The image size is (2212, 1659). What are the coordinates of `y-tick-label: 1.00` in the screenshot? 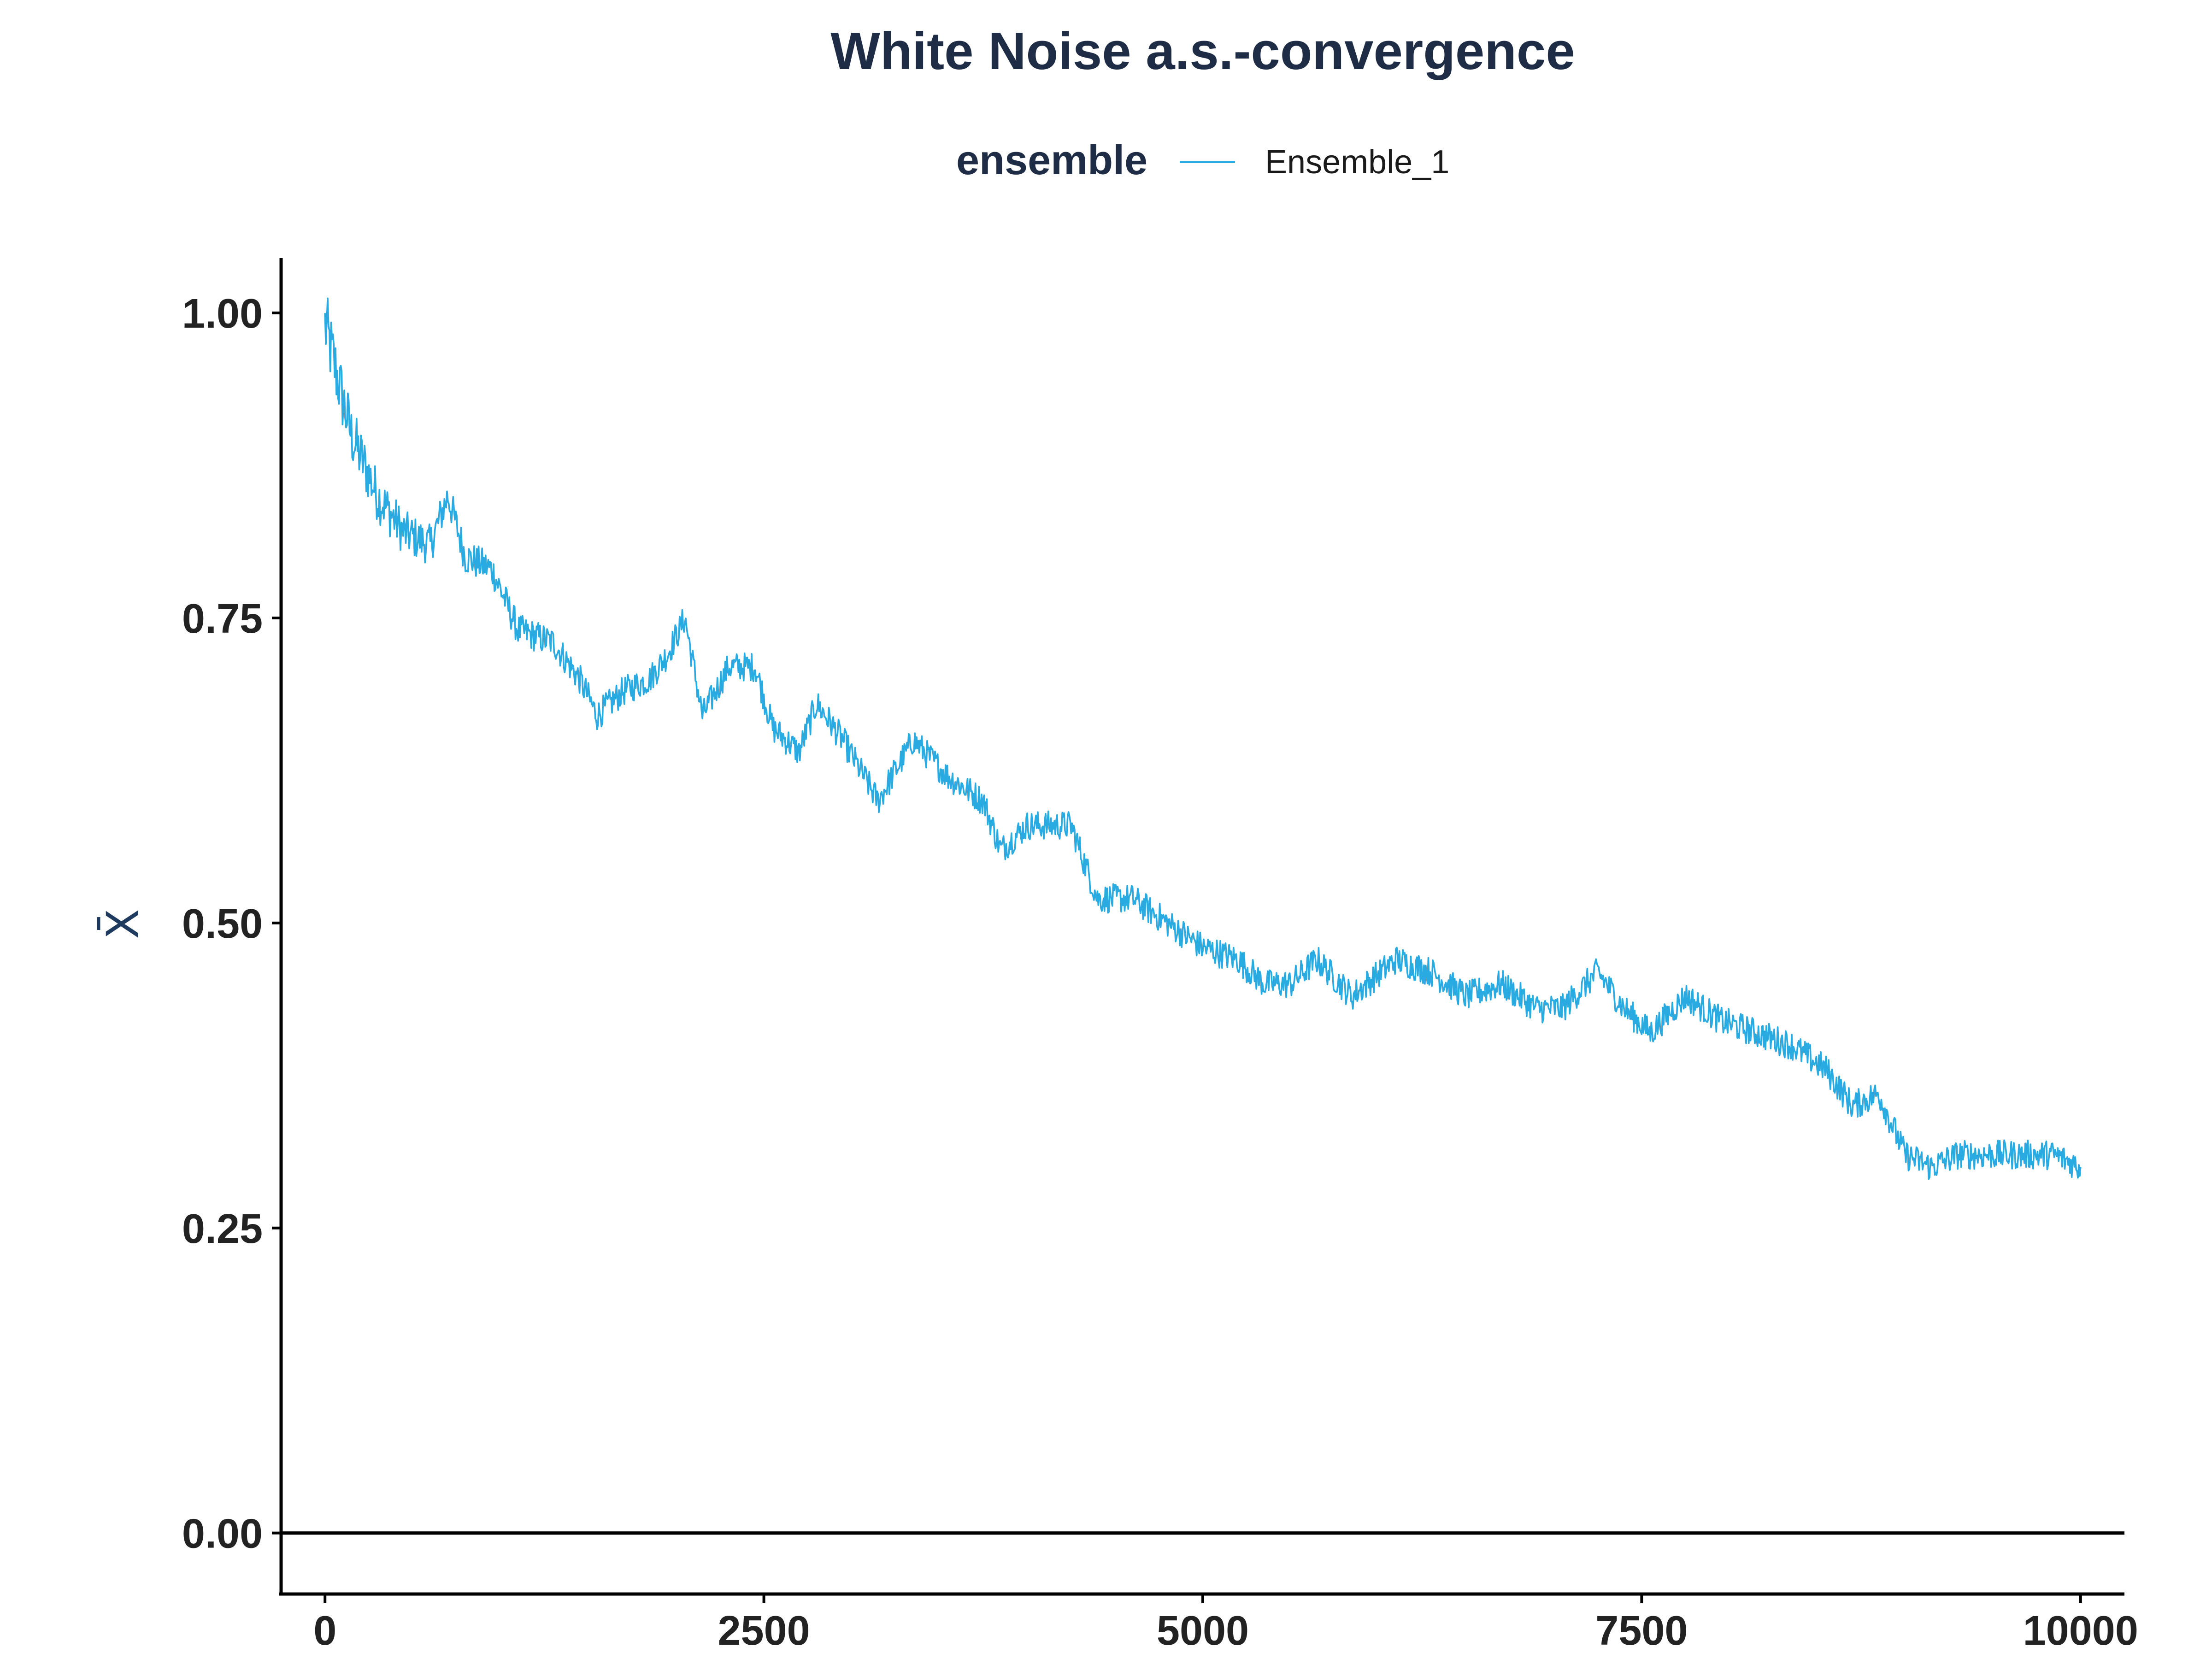 It's located at (222, 314).